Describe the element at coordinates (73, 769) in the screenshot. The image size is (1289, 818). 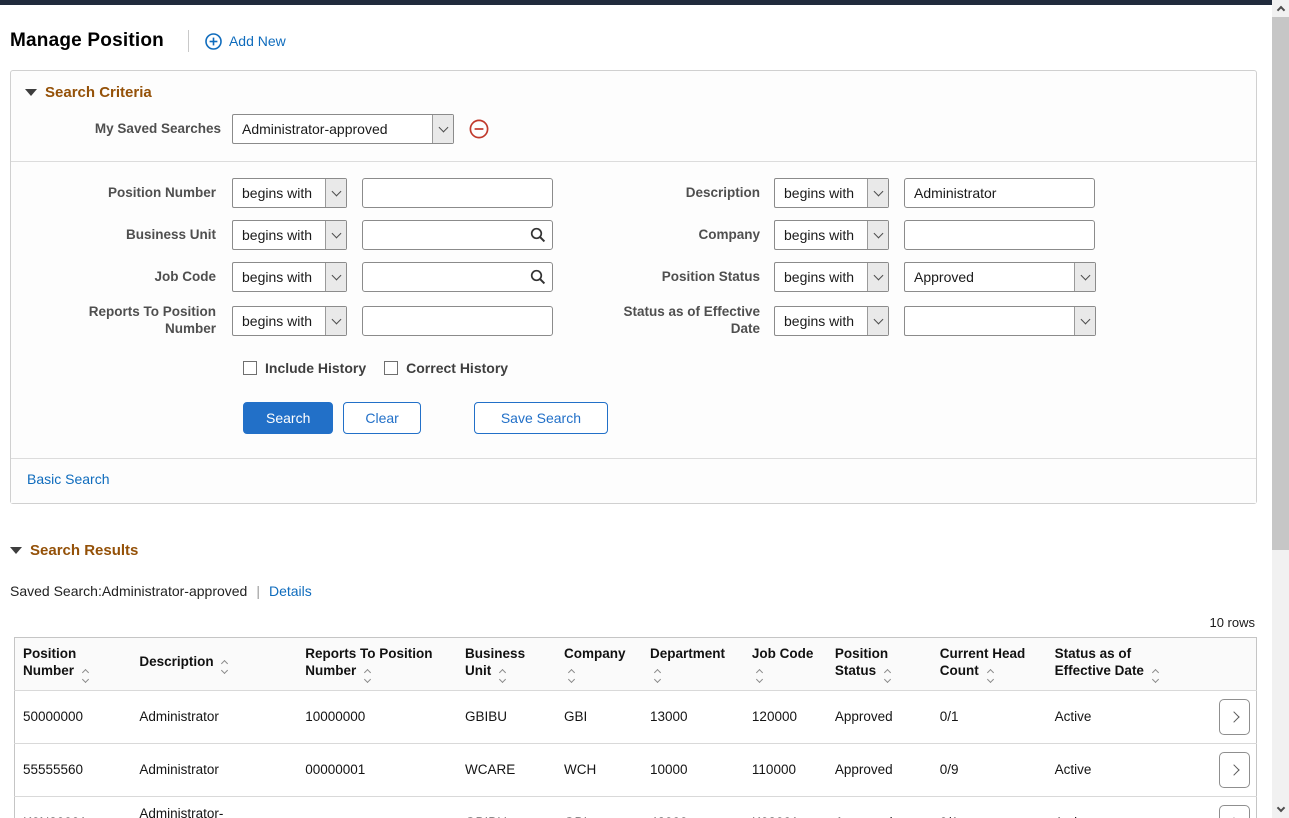
I see `cell-position-number: 55555560` at that location.